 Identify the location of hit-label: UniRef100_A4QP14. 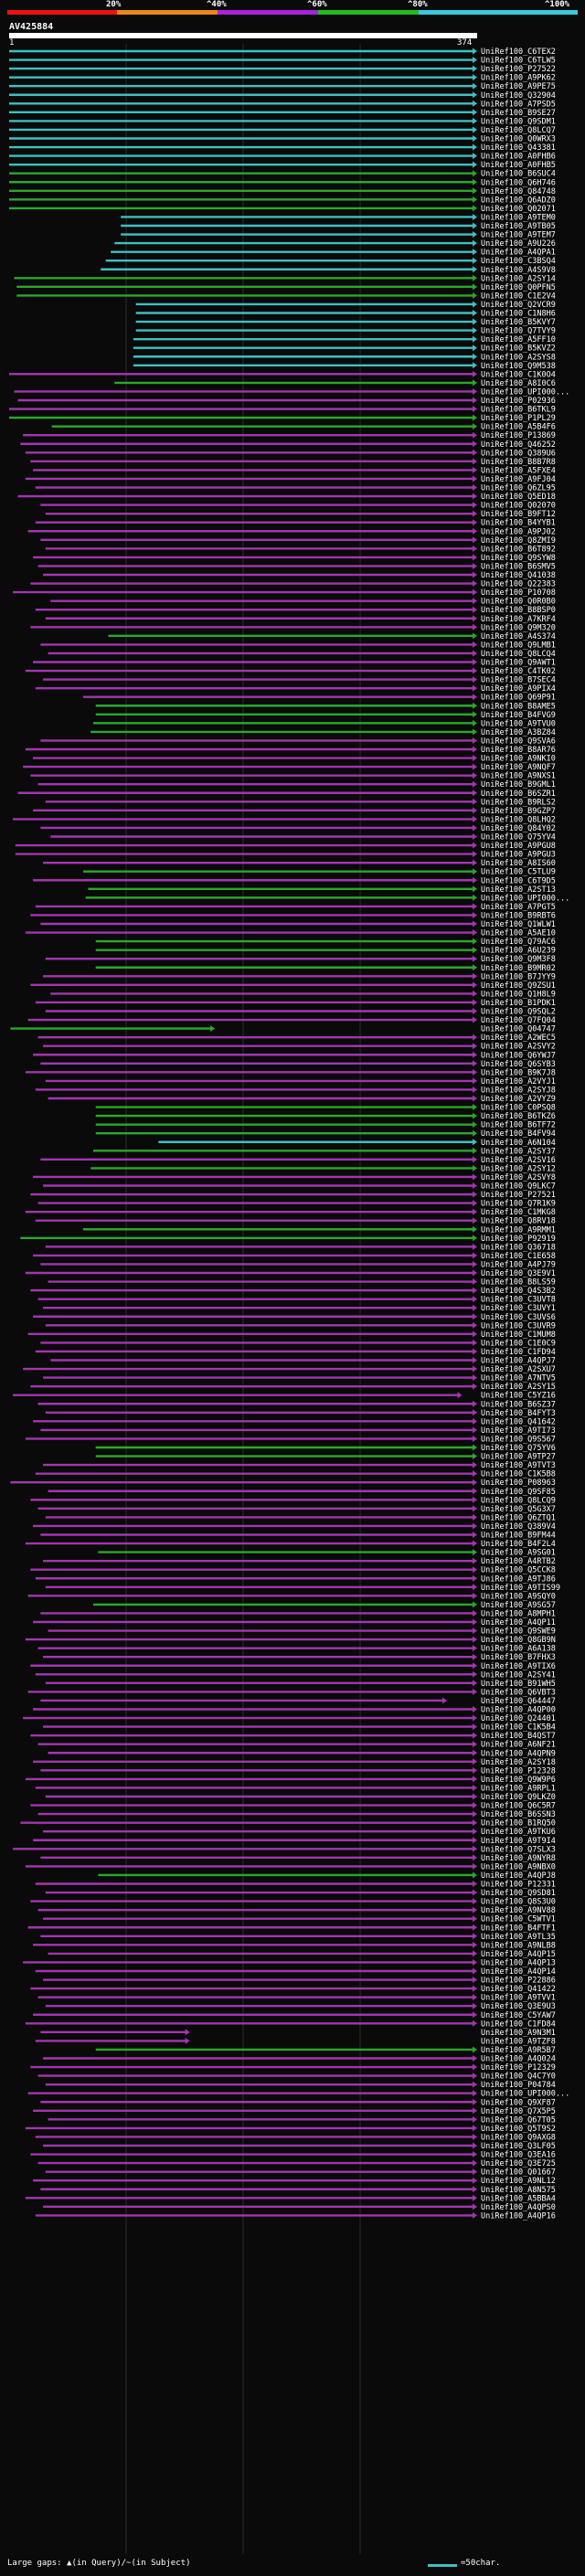
(518, 1972).